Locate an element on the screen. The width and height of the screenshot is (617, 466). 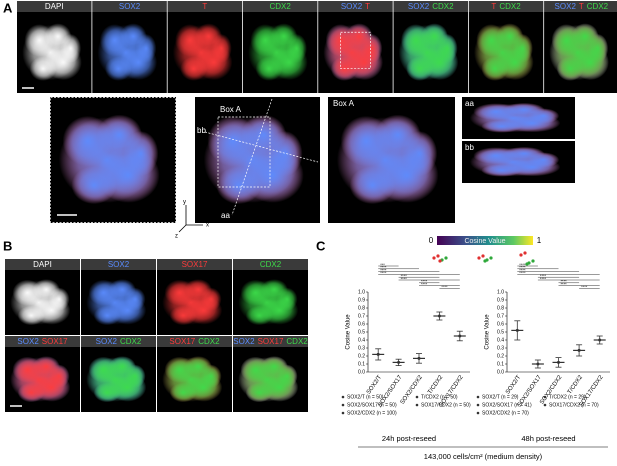
axis-name: x is located at coordinates (207, 226).